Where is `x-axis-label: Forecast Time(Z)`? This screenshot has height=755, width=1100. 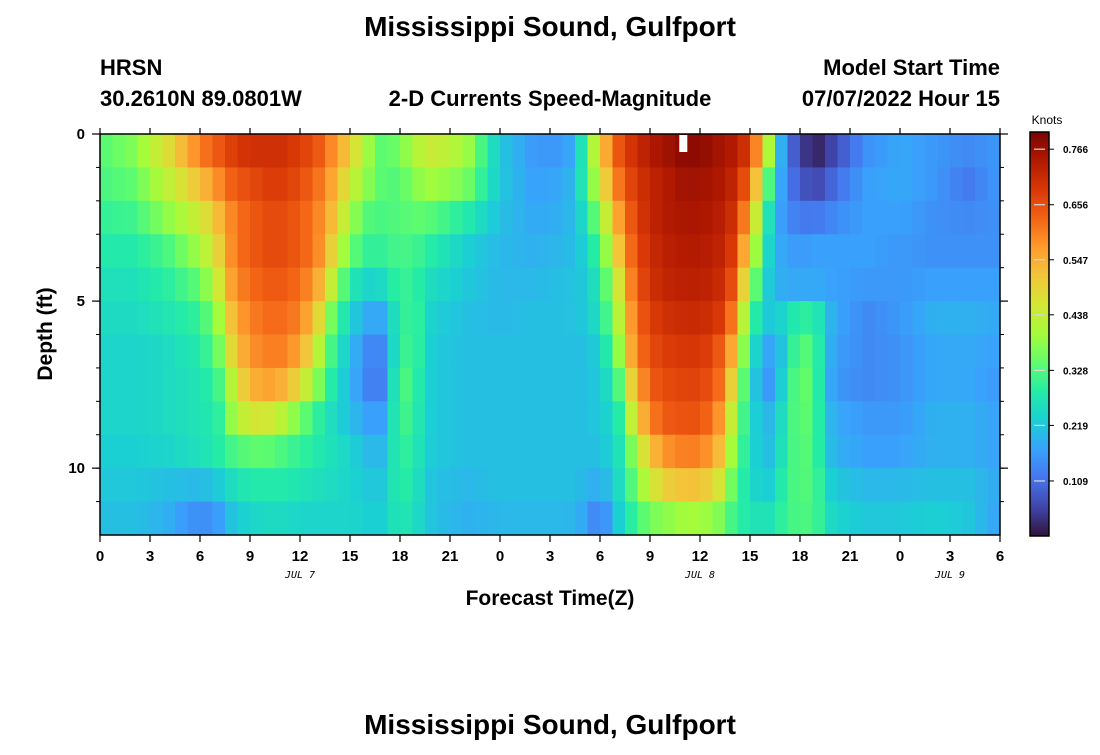 x-axis-label: Forecast Time(Z) is located at coordinates (550, 598).